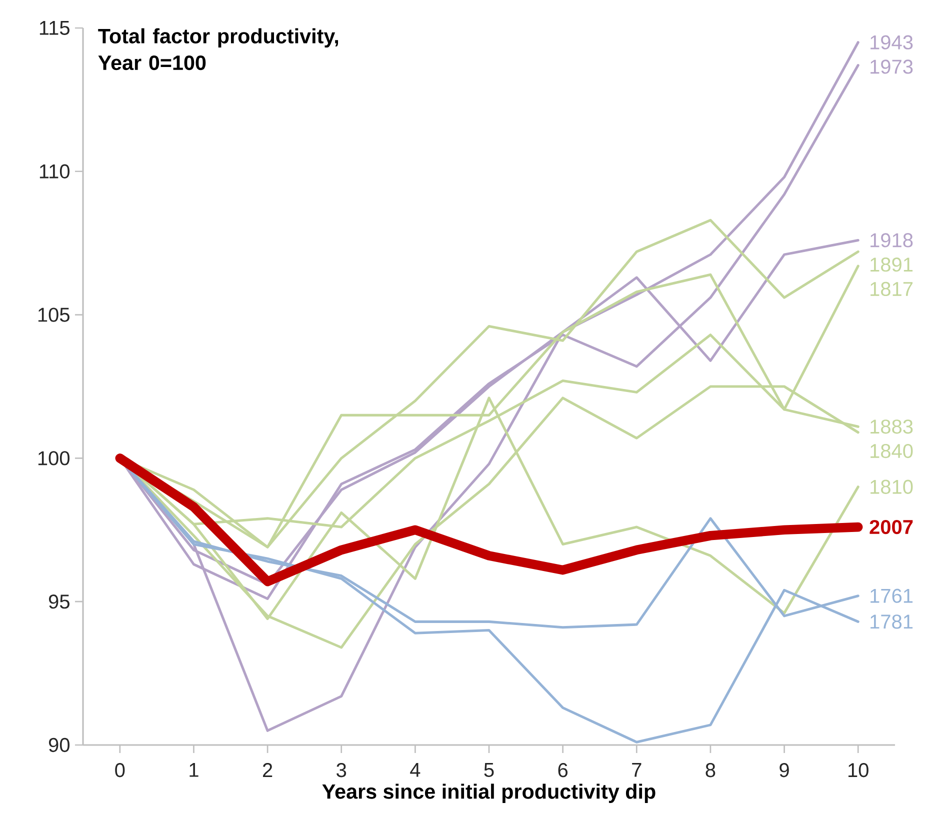 Image resolution: width=942 pixels, height=835 pixels. Describe the element at coordinates (891, 595) in the screenshot. I see `series-label: 1761` at that location.